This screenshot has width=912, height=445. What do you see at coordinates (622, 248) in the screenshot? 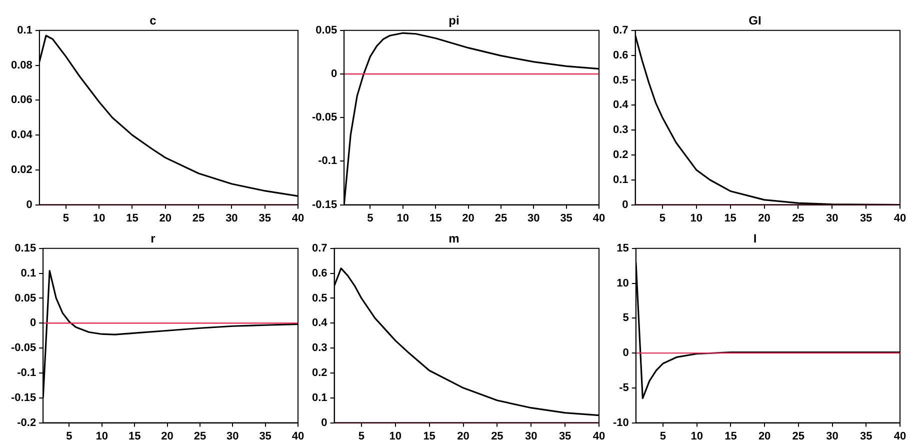
I see `y-tick-label: 15` at bounding box center [622, 248].